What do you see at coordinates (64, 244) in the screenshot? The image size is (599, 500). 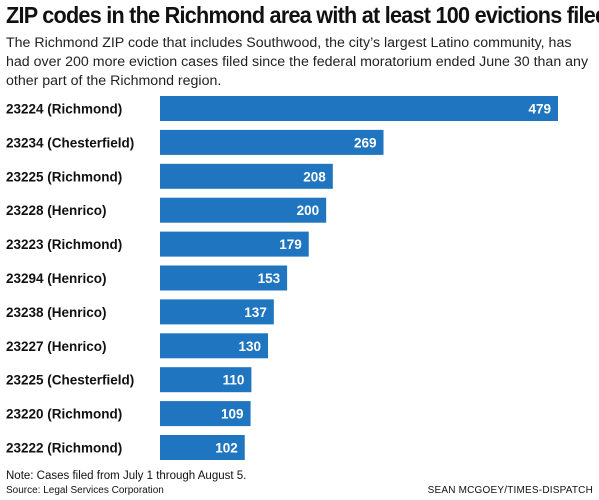 I see `category-label: 23223 (Richmond)` at bounding box center [64, 244].